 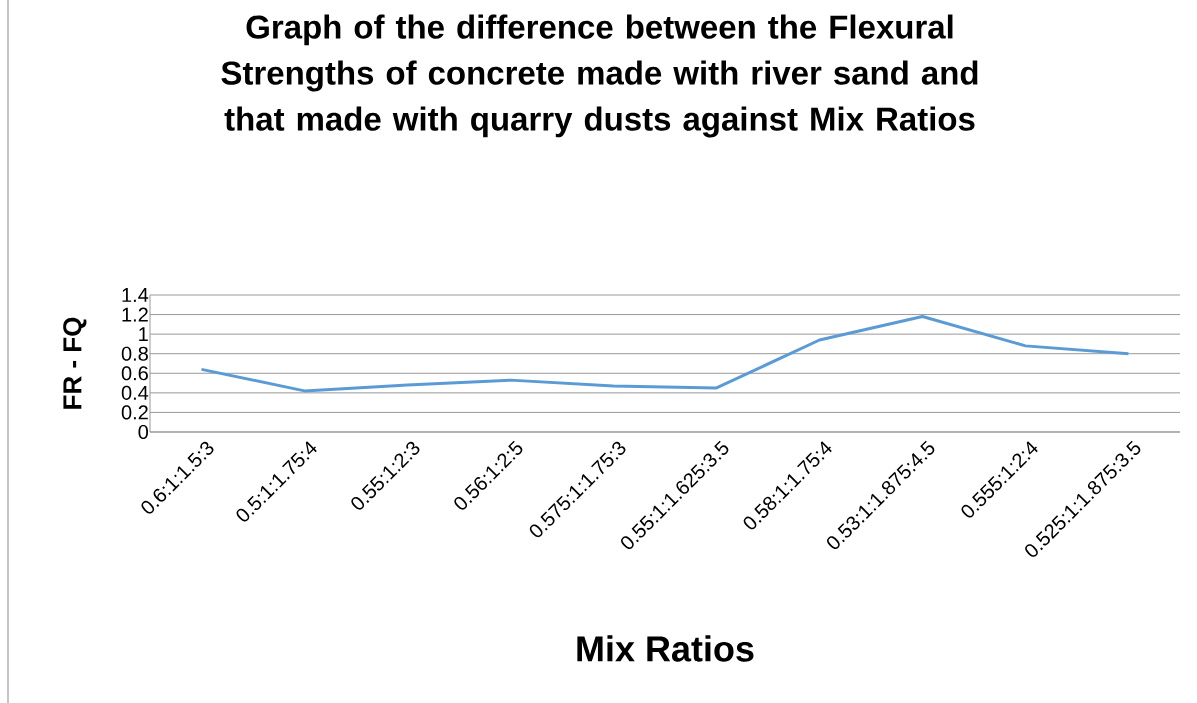 What do you see at coordinates (134, 373) in the screenshot?
I see `y-tick-label: 0.6` at bounding box center [134, 373].